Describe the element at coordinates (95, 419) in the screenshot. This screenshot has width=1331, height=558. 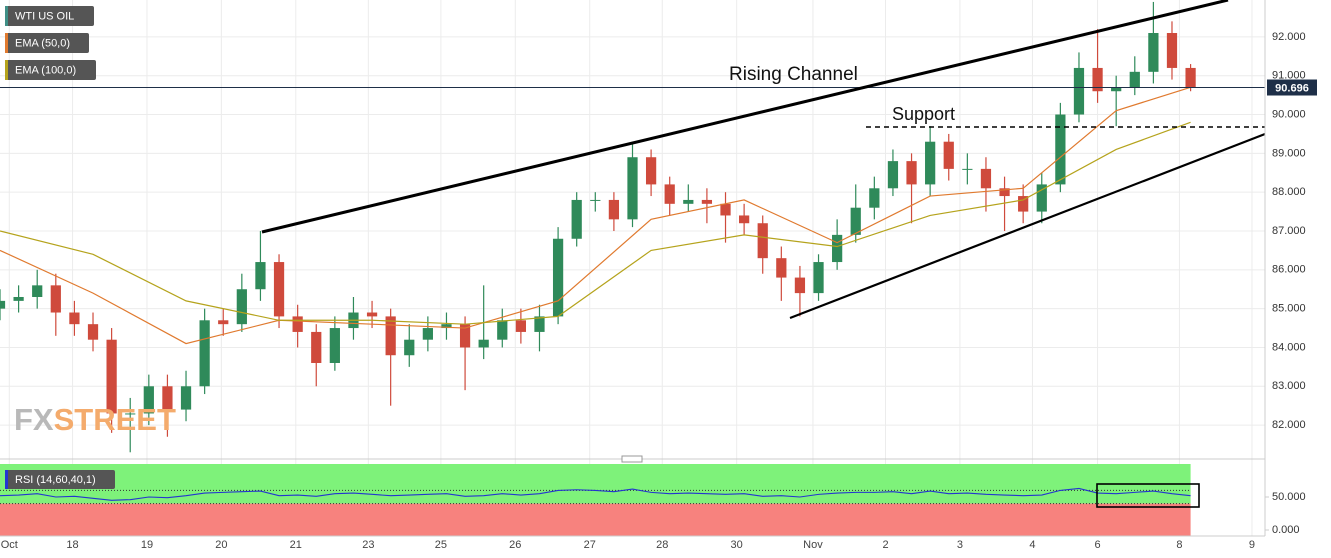
I see `watermark: FXSTREET` at that location.